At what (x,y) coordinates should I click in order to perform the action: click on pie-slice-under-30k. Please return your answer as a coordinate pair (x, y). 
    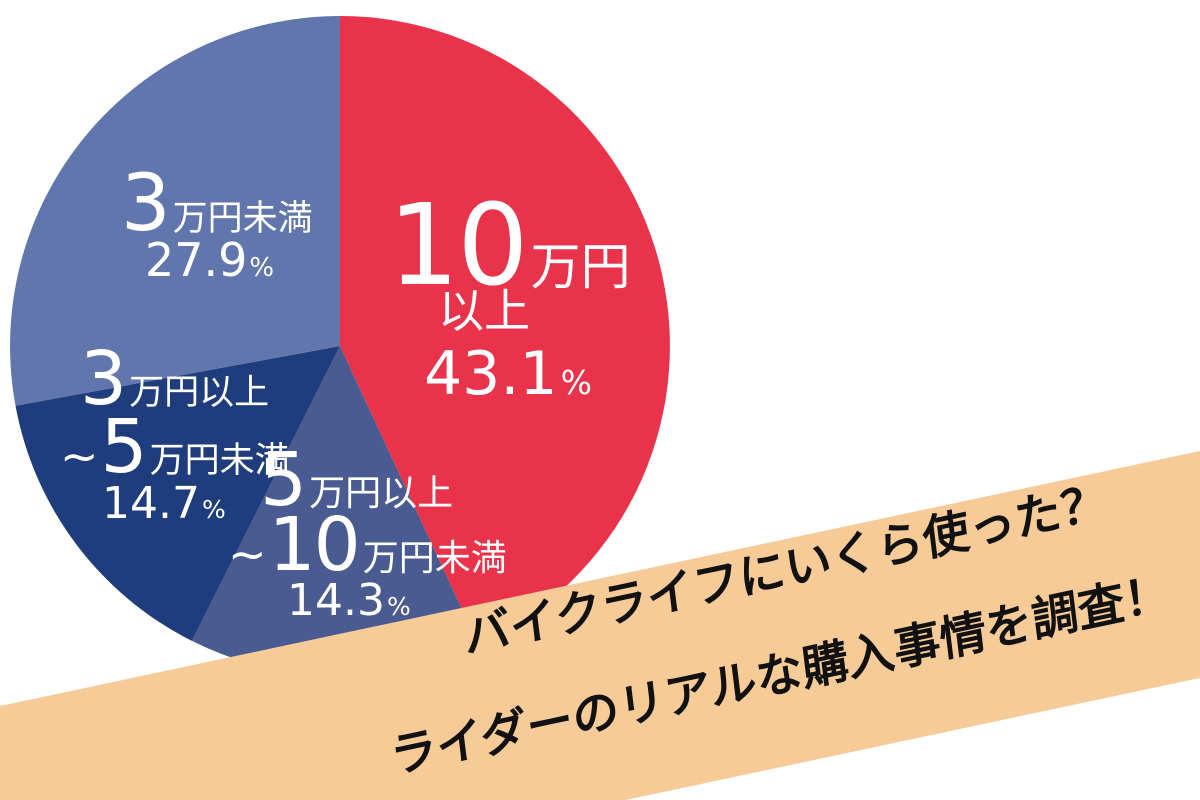
    Looking at the image, I should click on (175, 211).